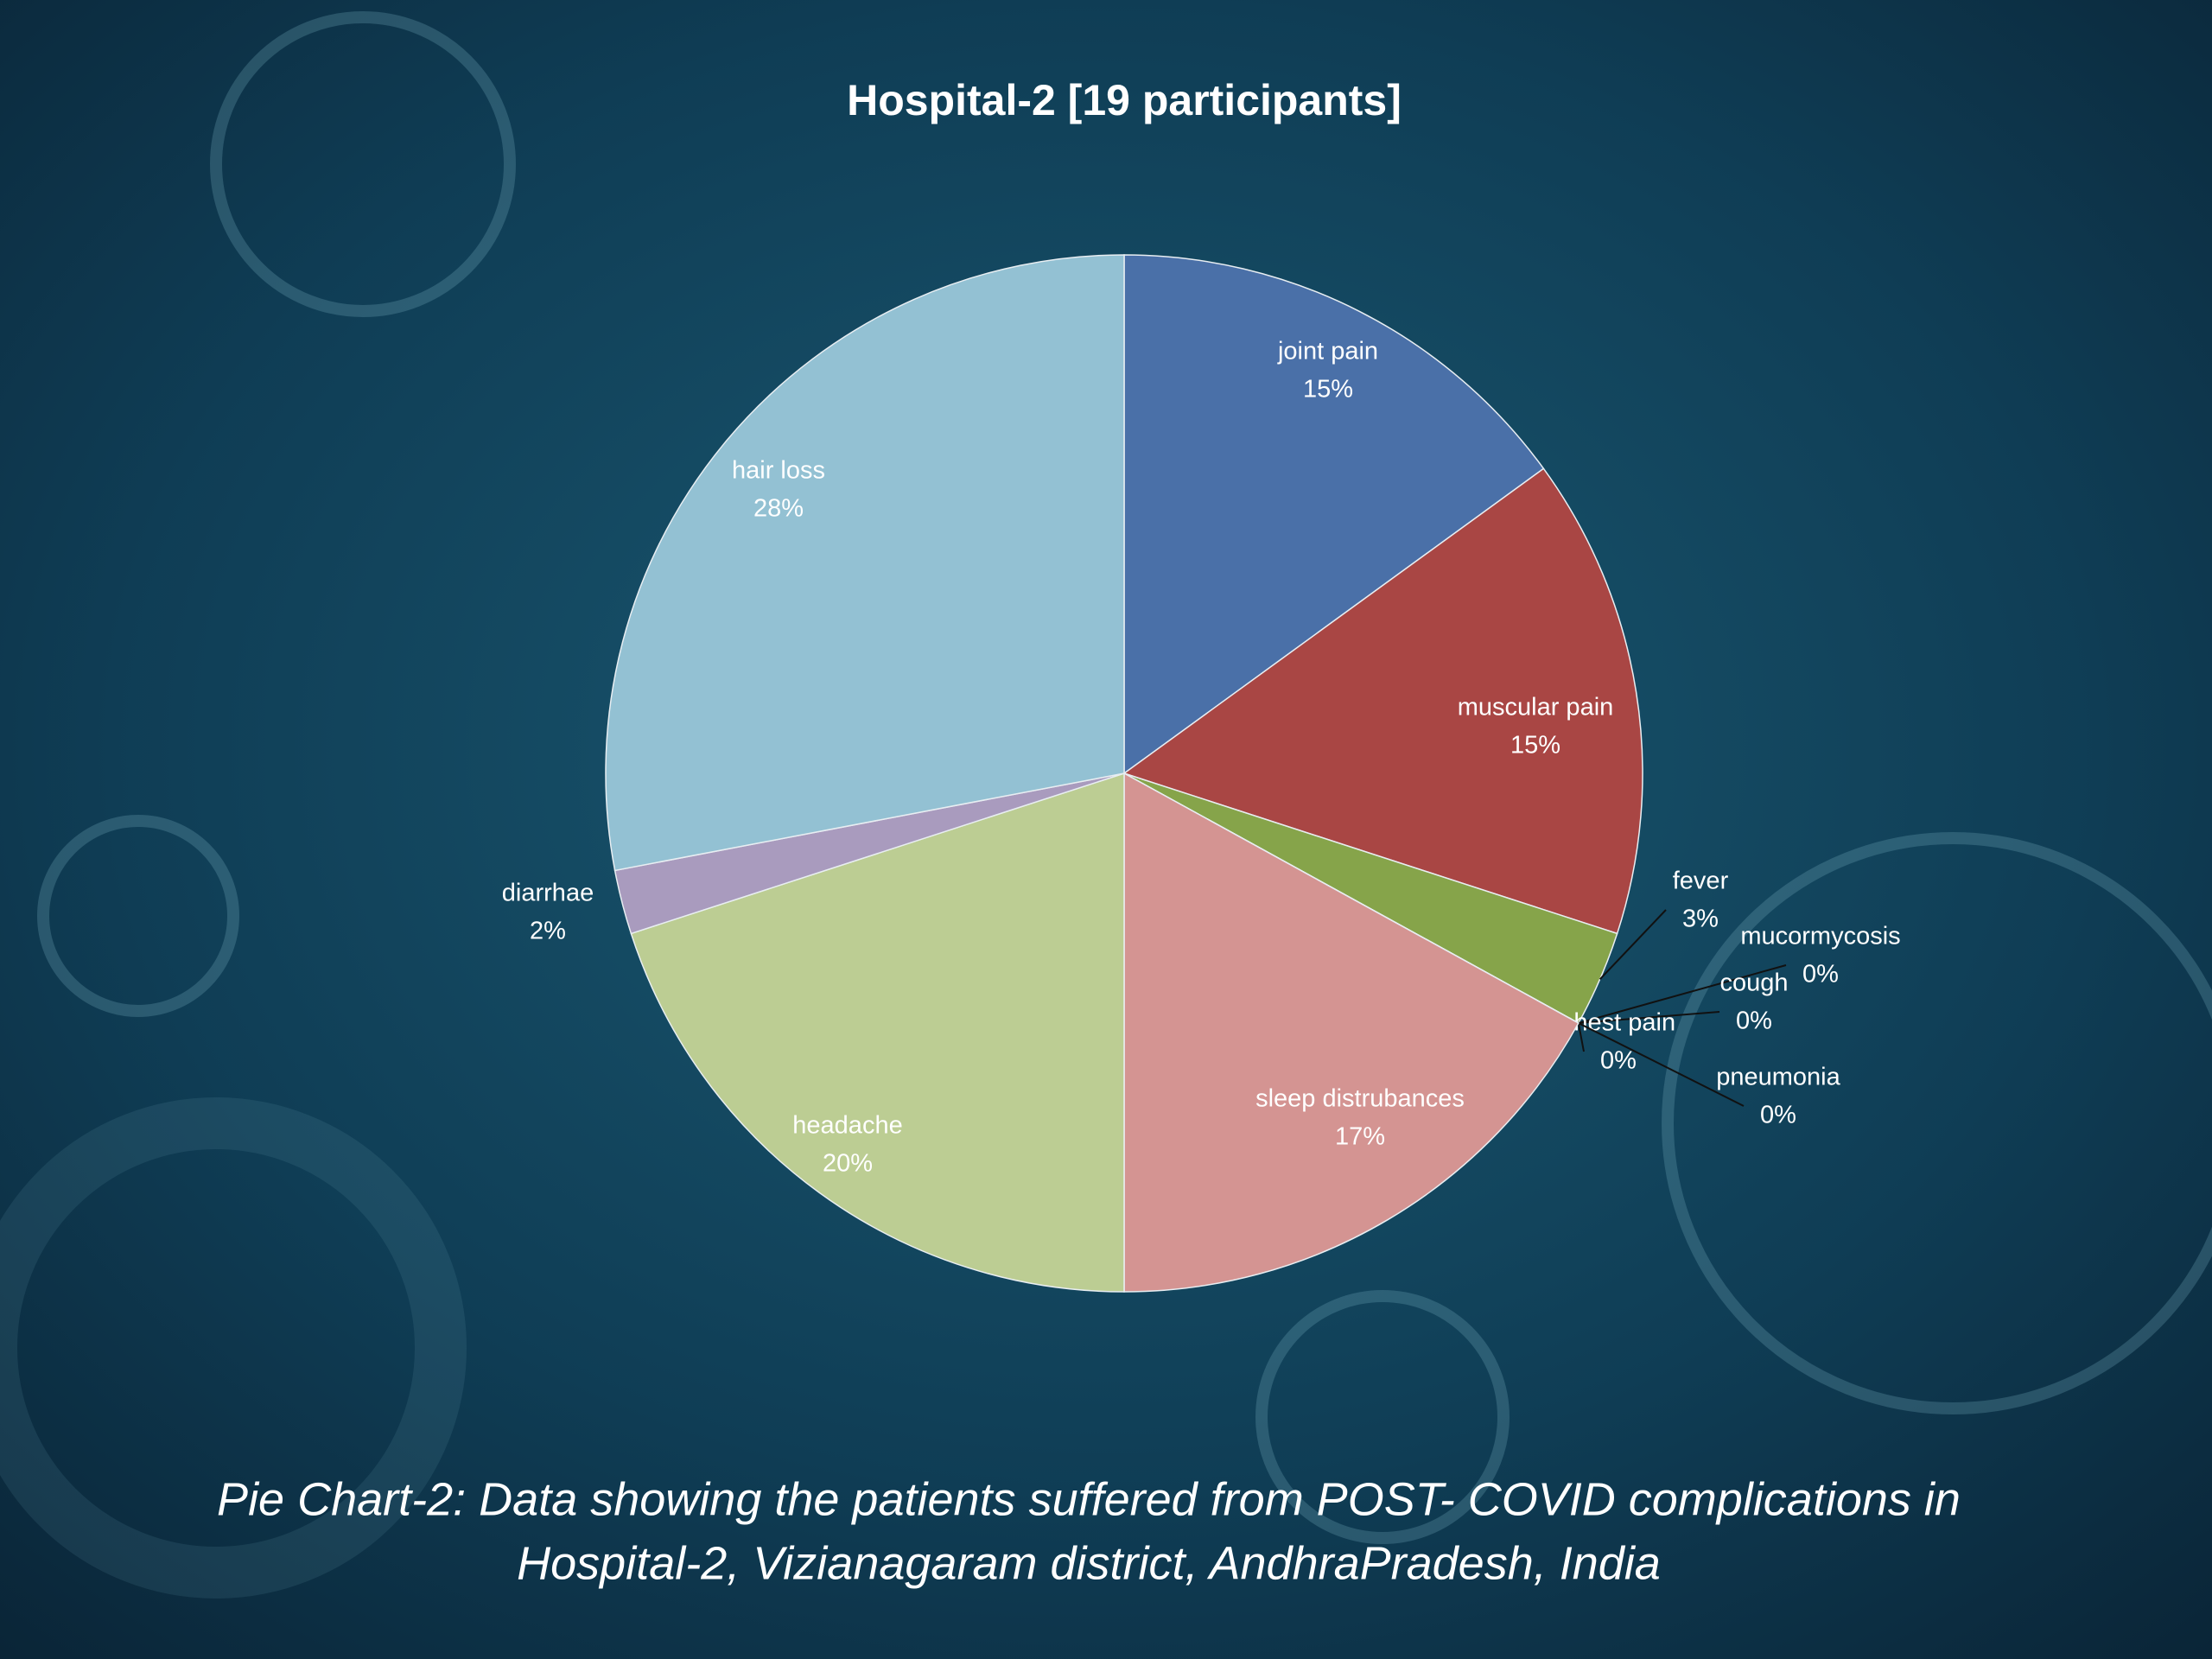 The width and height of the screenshot is (2212, 1659). Describe the element at coordinates (778, 509) in the screenshot. I see `slice-value-label: 28%` at that location.